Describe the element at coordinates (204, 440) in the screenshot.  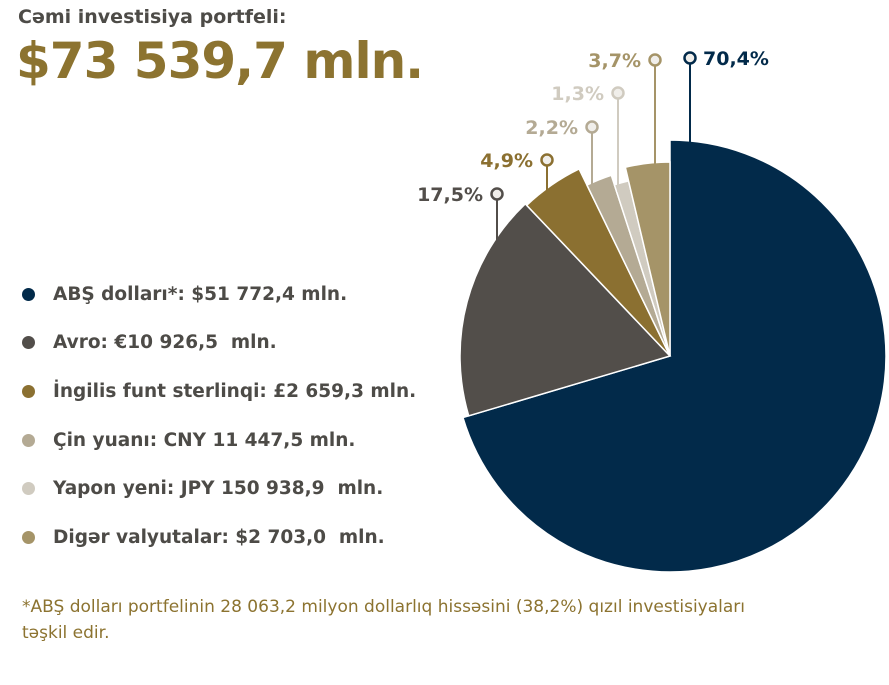
I see `legend-label: Çin yuanı: CNY 11 447,5 mln.` at that location.